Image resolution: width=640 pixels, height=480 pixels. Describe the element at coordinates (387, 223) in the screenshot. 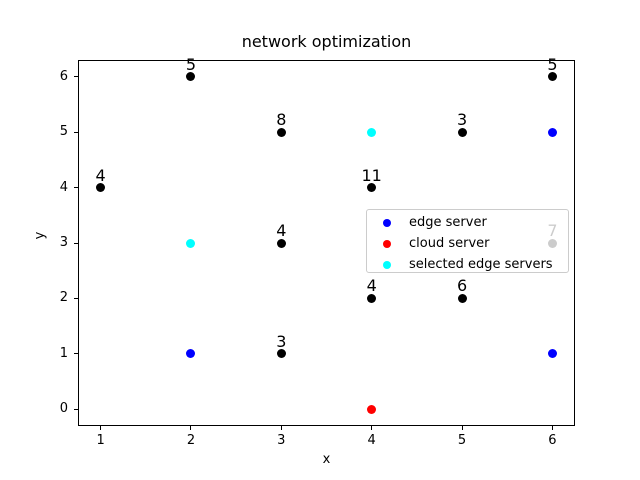

I see `legend-marker-edge-server-icon` at that location.